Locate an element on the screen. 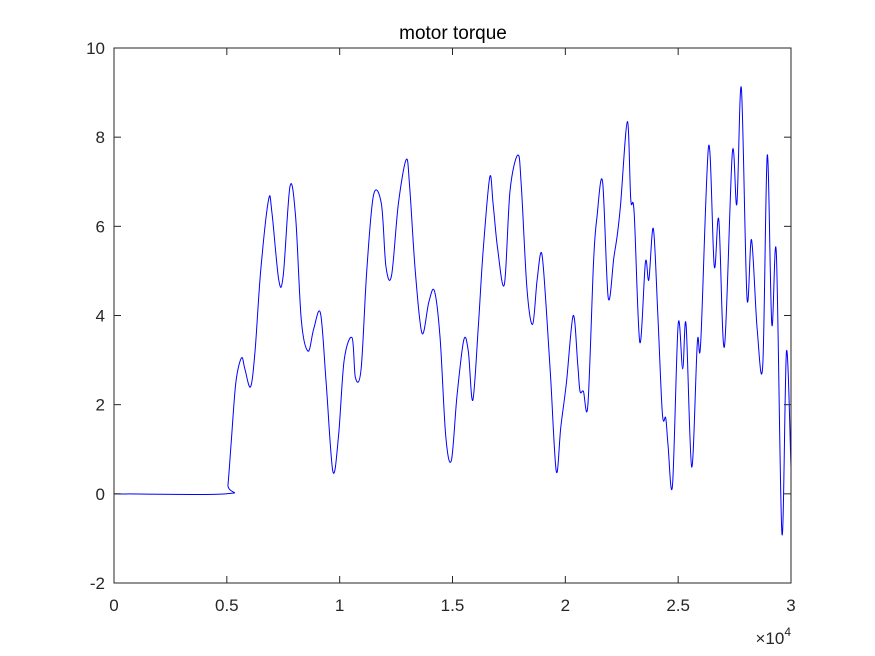 Image resolution: width=875 pixels, height=656 pixels. y-tick-label: 4 is located at coordinates (100, 316).